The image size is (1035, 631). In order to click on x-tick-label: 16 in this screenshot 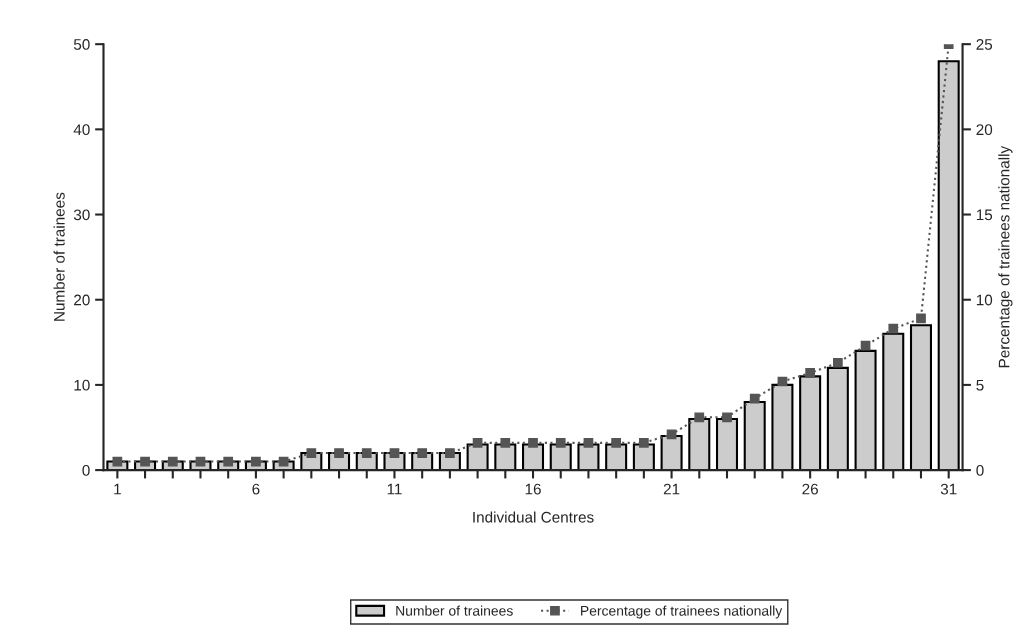, I will do `click(533, 489)`.